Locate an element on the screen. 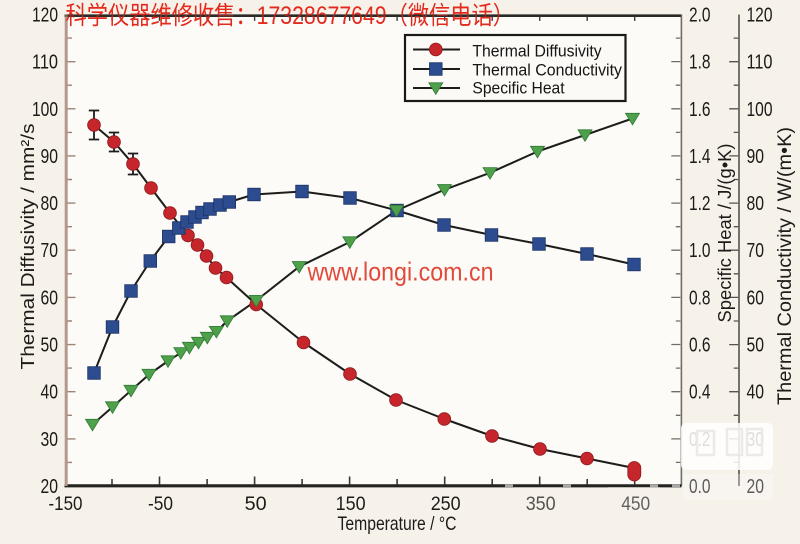 The height and width of the screenshot is (544, 800). svg-text: Thermal Conductivity is located at coordinates (547, 70).